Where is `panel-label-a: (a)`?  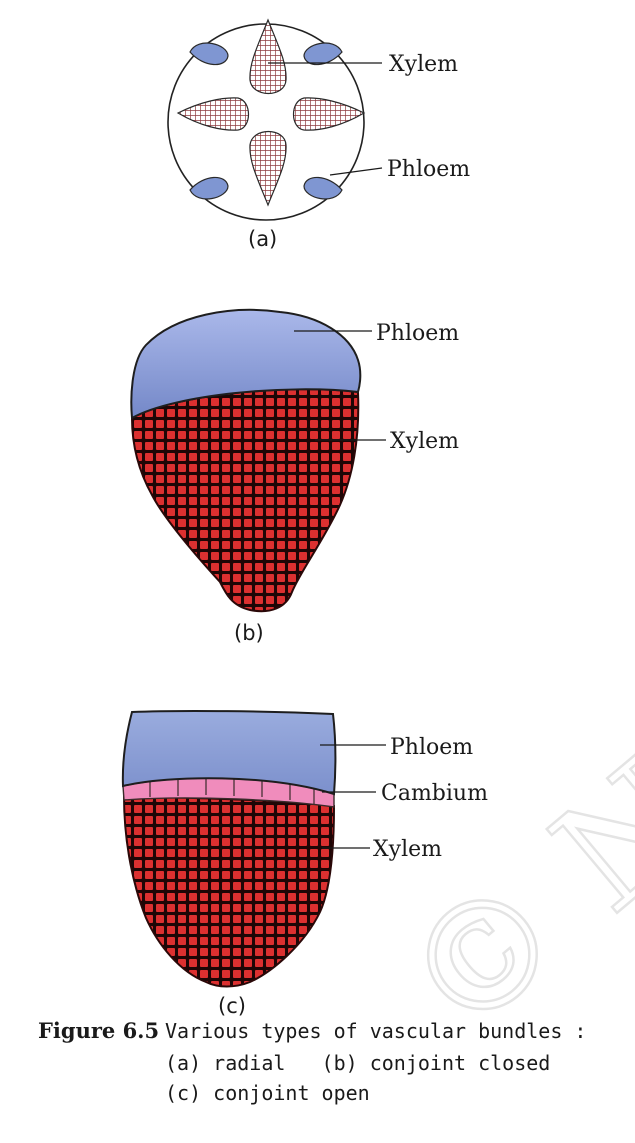
panel-label-a: (a) is located at coordinates (262, 239).